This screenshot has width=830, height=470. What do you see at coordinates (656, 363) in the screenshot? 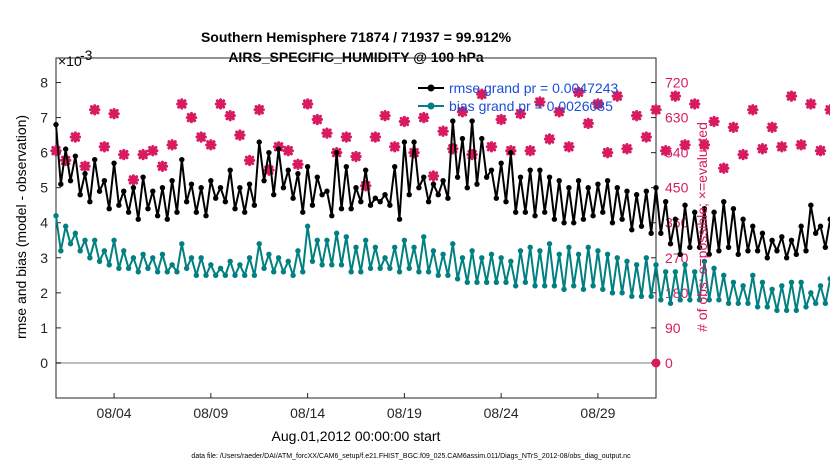
I see `obs-count-zero-marker` at bounding box center [656, 363].